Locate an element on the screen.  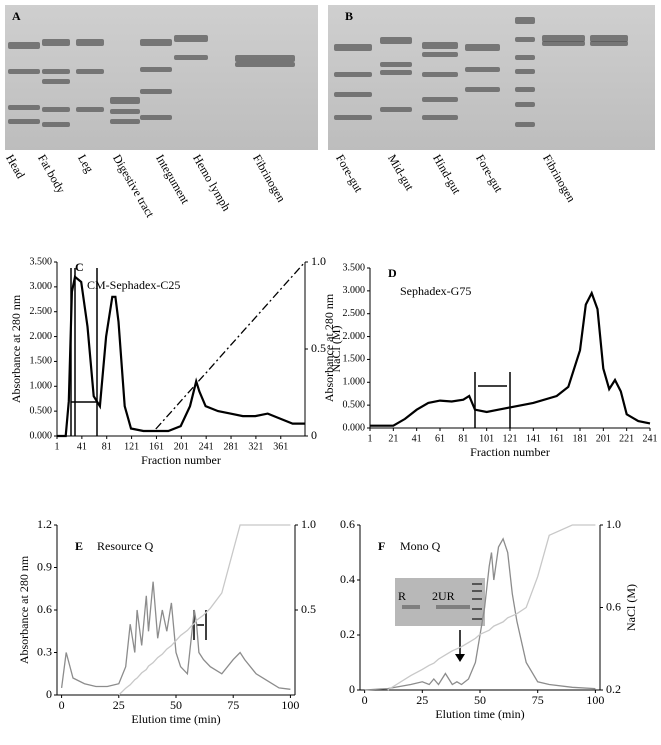
inset-label: 2UR is located at coordinates (443, 596).